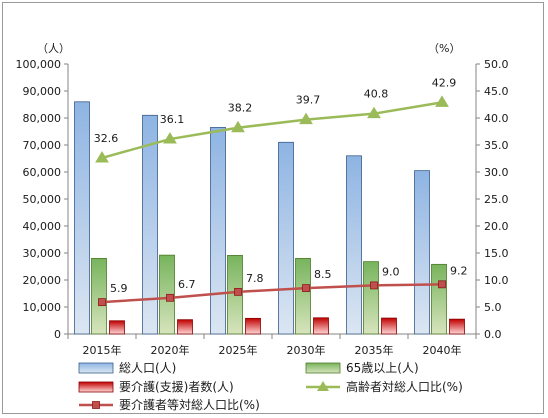 The height and width of the screenshot is (418, 548). Describe the element at coordinates (496, 91) in the screenshot. I see `right-tick-label: 45.0` at that location.